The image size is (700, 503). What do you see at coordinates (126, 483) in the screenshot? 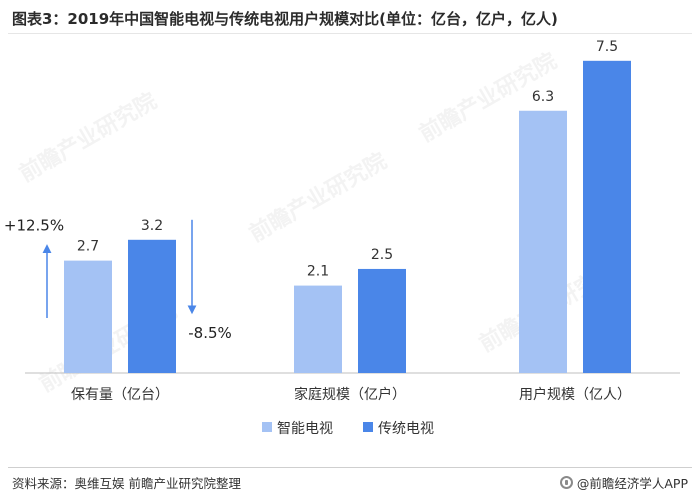
I see `source-note: 资料来源：奥维互娱 前瞻产业研究院整理` at bounding box center [126, 483].